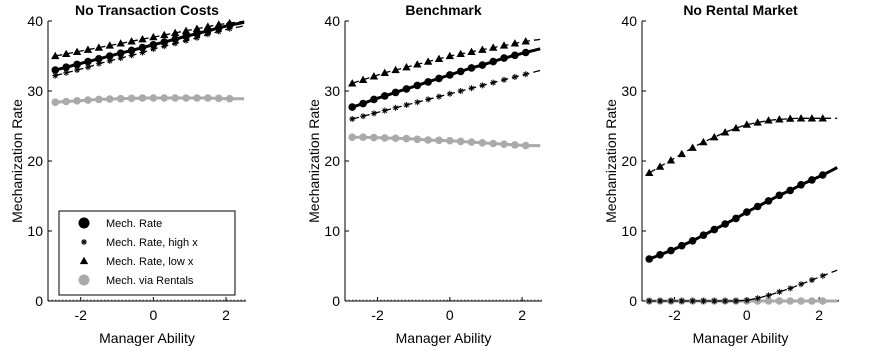  I want to click on legend-item-mech-rate: Mech. Rate, so click(120, 223).